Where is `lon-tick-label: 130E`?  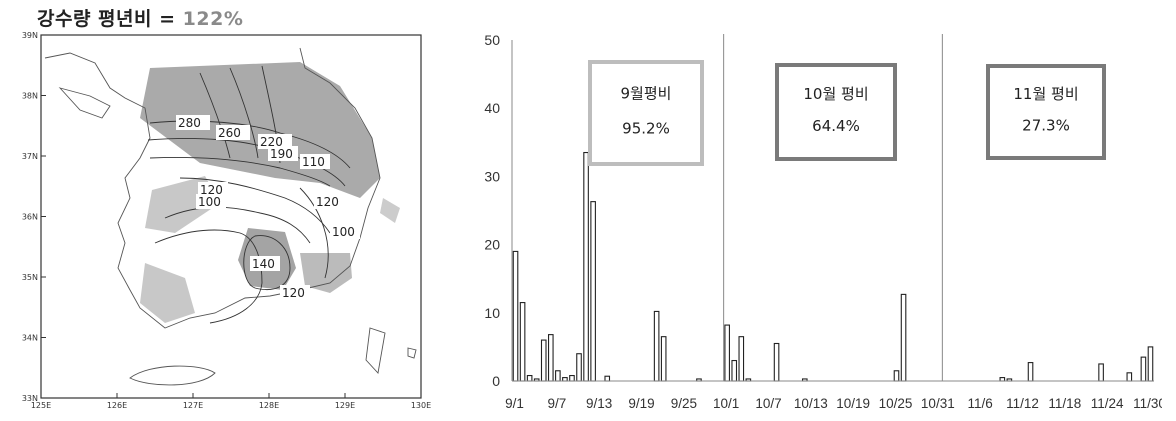 lon-tick-label: 130E is located at coordinates (421, 405).